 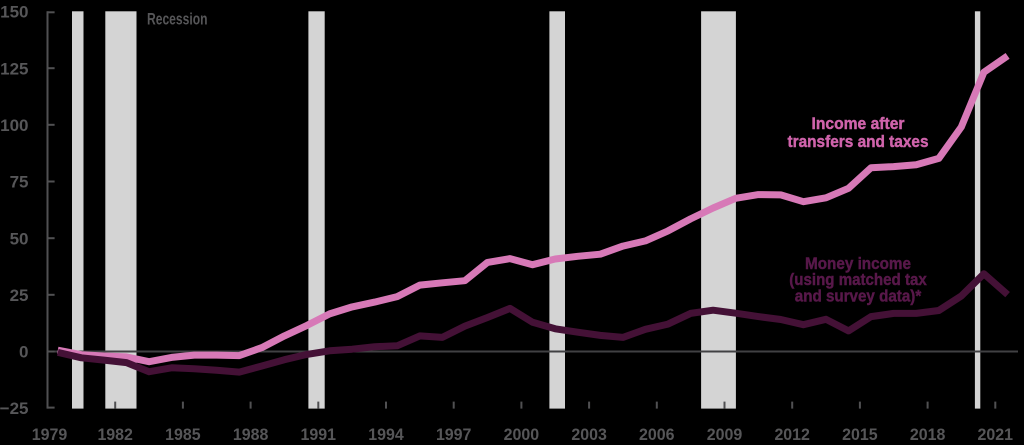 What do you see at coordinates (928, 434) in the screenshot?
I see `svg-text: 2018` at bounding box center [928, 434].